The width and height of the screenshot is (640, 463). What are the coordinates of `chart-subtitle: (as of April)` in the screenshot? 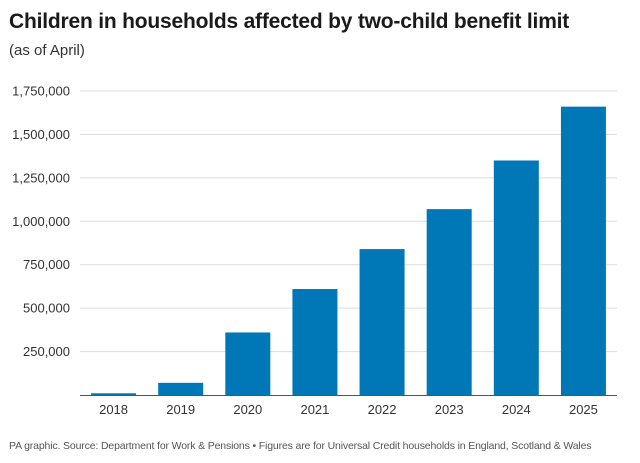 It's located at (47, 50).